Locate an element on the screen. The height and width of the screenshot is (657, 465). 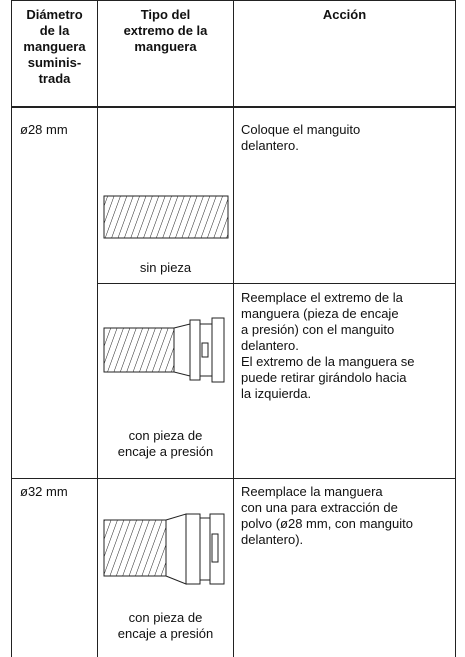
action-text: Reemplace el extremo de la is located at coordinates (322, 297).